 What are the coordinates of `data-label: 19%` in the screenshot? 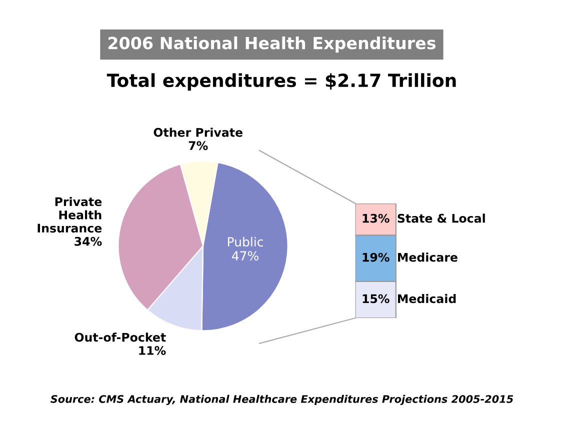 It's located at (376, 257).